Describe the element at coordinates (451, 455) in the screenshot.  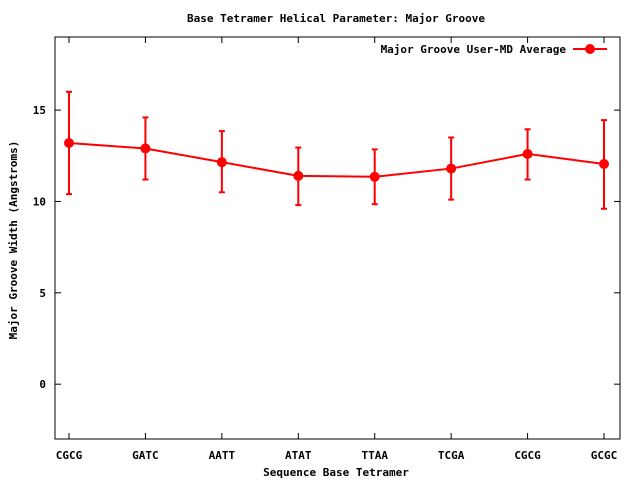
I see `x-tick-label: TCGA` at that location.